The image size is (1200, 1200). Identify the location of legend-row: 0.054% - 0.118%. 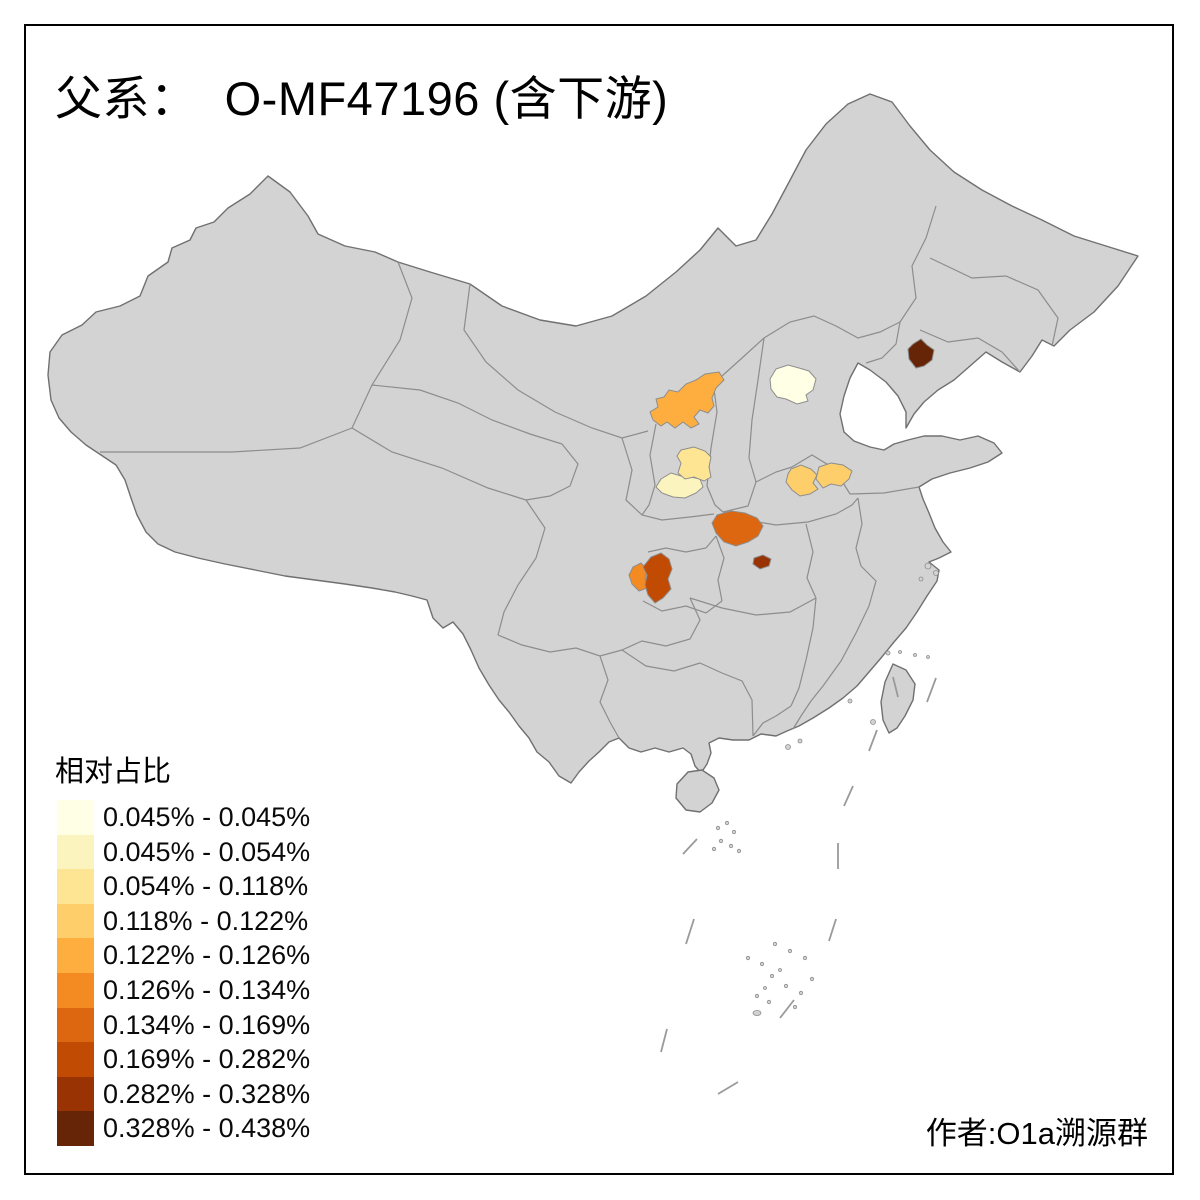
(183, 886).